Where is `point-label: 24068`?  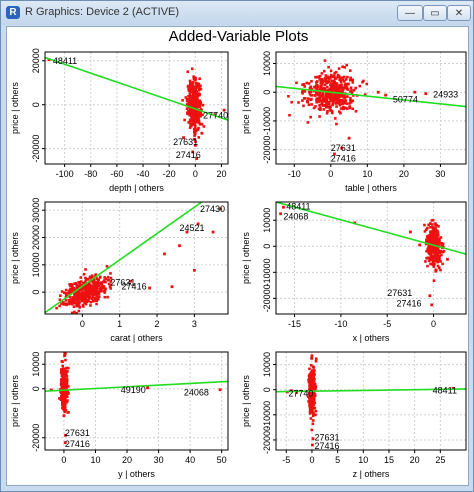
point-label: 24068 is located at coordinates (196, 393).